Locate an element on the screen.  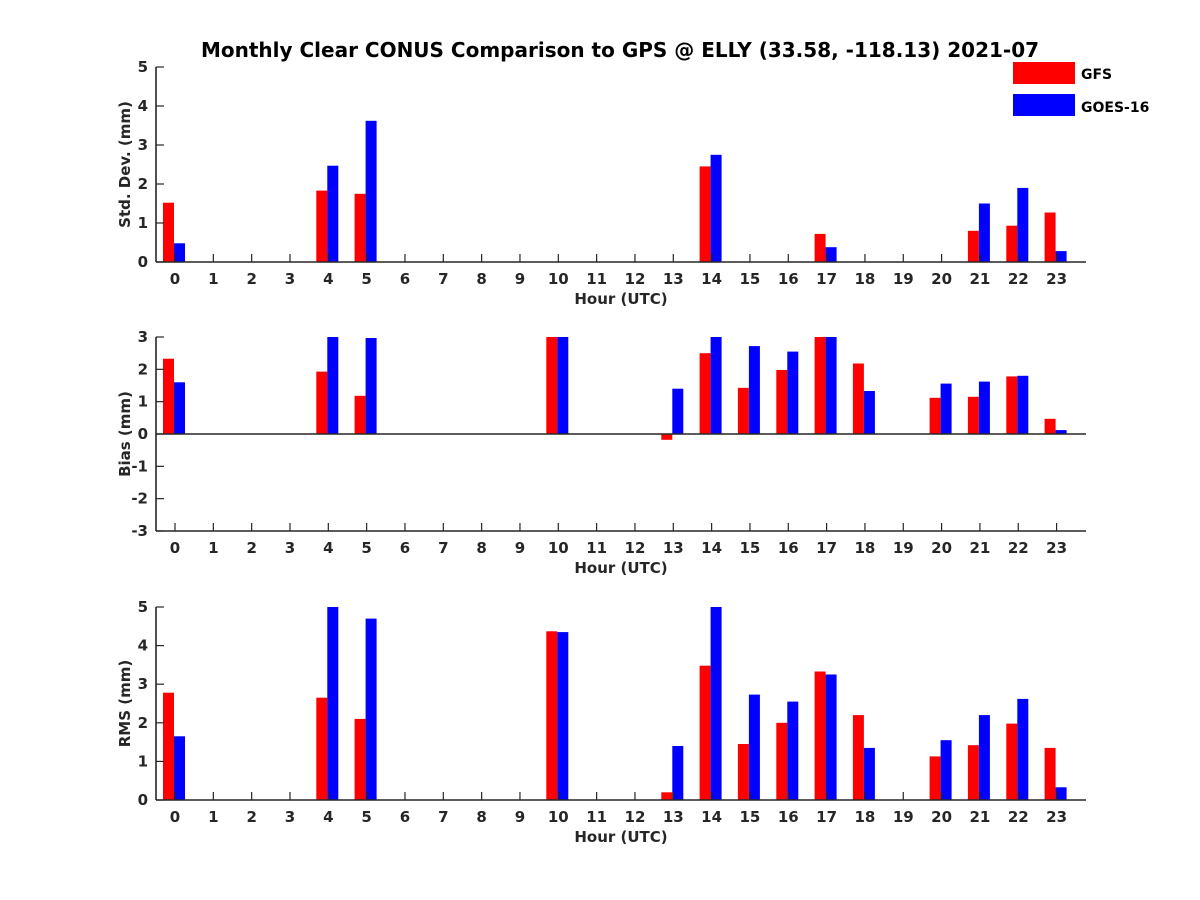
x-tick-label: 18 is located at coordinates (865, 279).